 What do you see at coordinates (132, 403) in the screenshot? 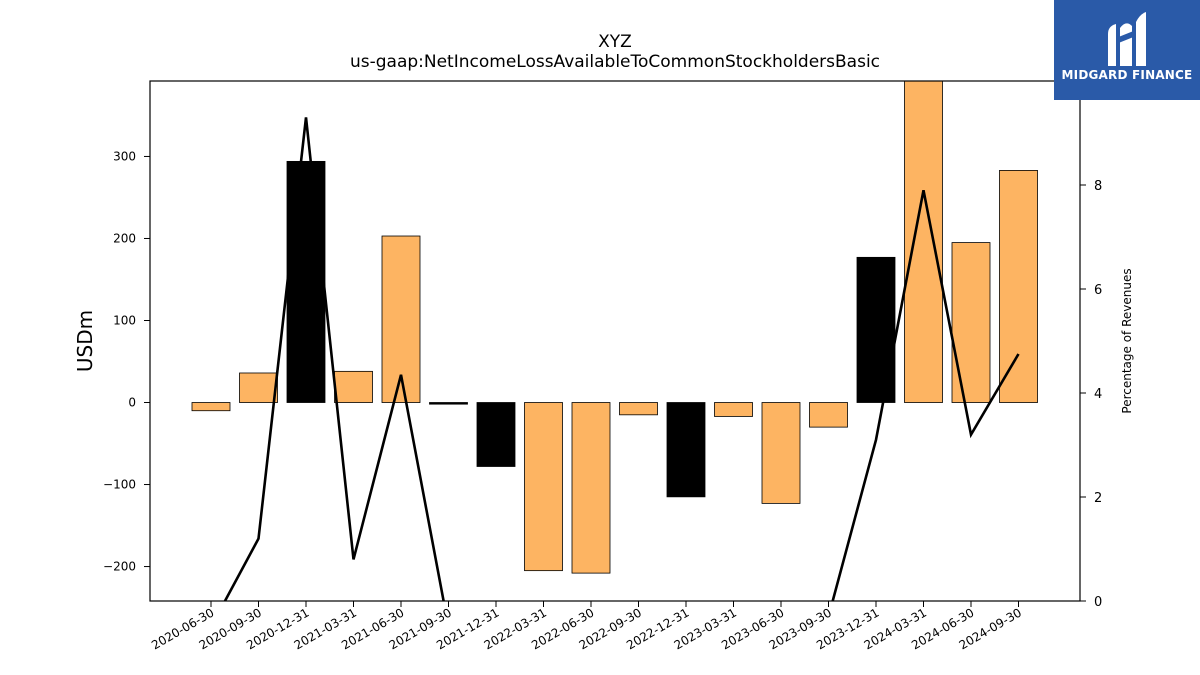
I see `y-tick-label: 0` at bounding box center [132, 403].